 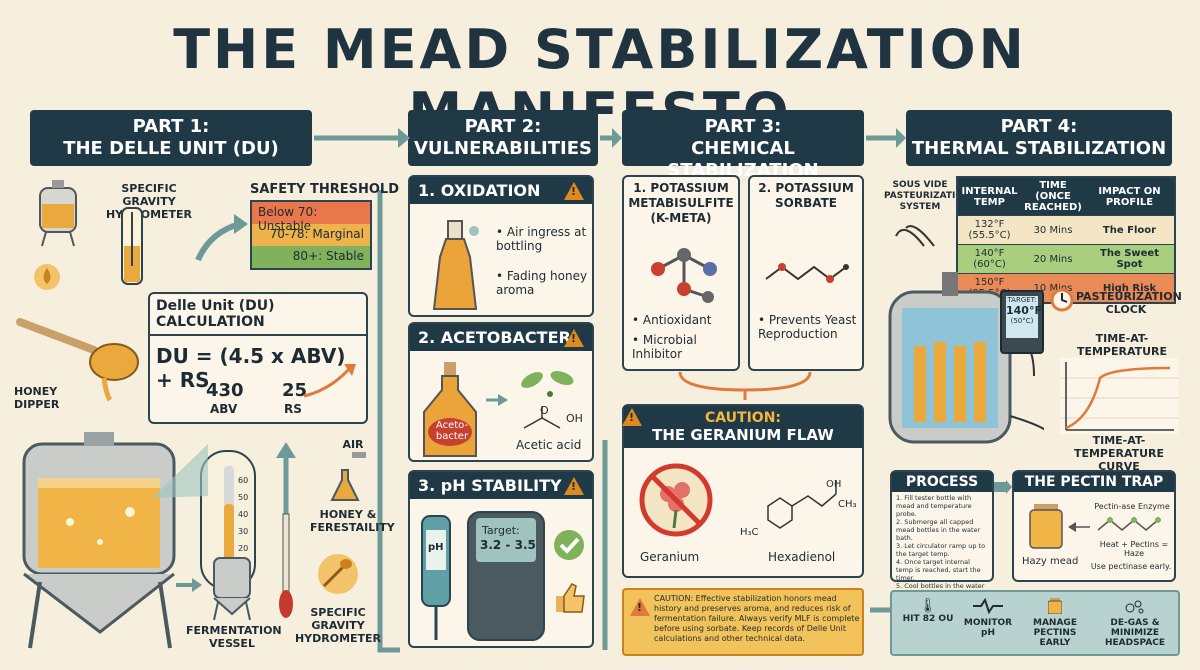 What do you see at coordinates (681, 203) in the screenshot?
I see `kmeta-title: 1. POTASSIUM METABISULFITE (K-META)` at bounding box center [681, 203].